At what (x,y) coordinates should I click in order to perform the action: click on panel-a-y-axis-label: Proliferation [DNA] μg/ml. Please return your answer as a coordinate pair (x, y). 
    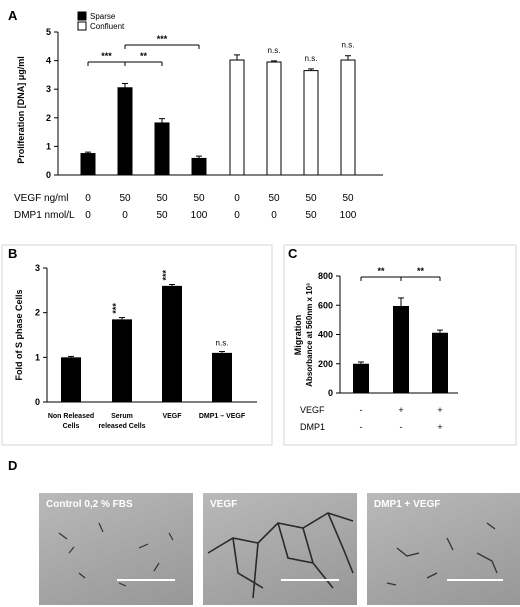
    Looking at the image, I should click on (21, 110).